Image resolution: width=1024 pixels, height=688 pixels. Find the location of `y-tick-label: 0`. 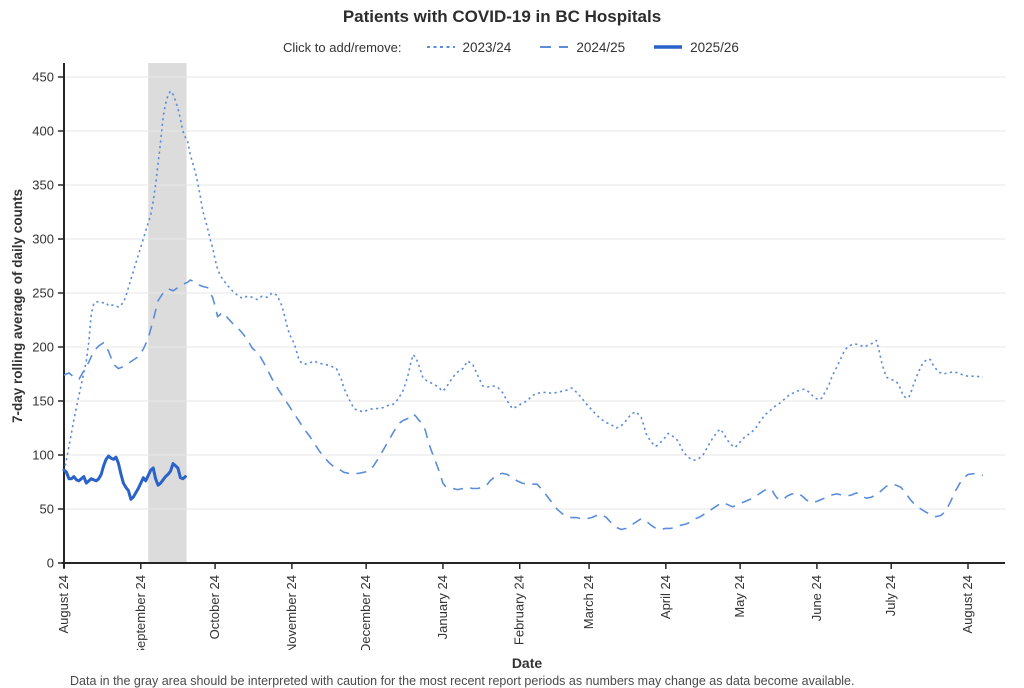

y-tick-label: 0 is located at coordinates (50, 563).